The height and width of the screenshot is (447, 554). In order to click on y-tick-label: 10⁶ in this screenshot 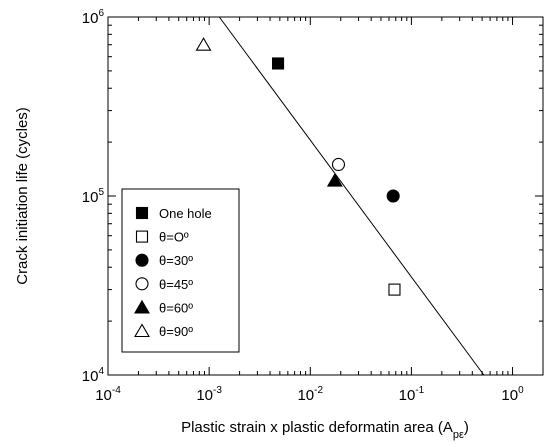, I will do `click(93, 17)`.